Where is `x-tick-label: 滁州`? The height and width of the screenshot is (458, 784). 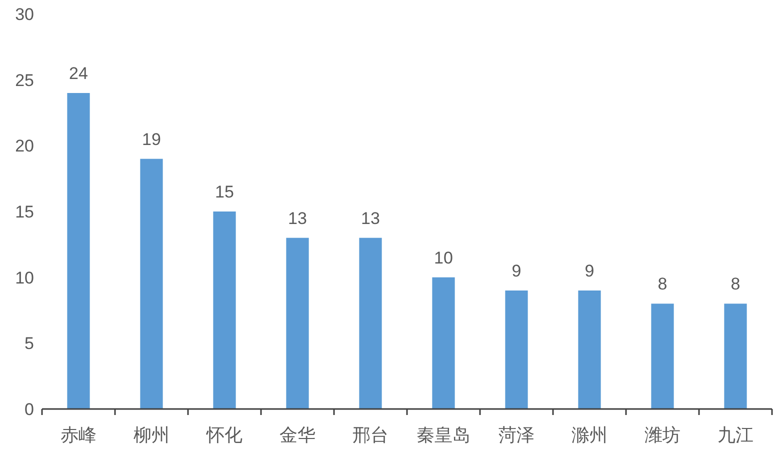 x-tick-label: 滁州 is located at coordinates (590, 435).